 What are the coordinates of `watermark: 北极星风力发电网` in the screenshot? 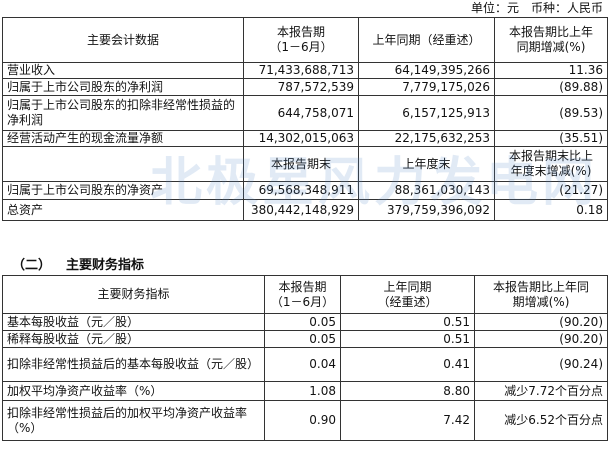 It's located at (374, 183).